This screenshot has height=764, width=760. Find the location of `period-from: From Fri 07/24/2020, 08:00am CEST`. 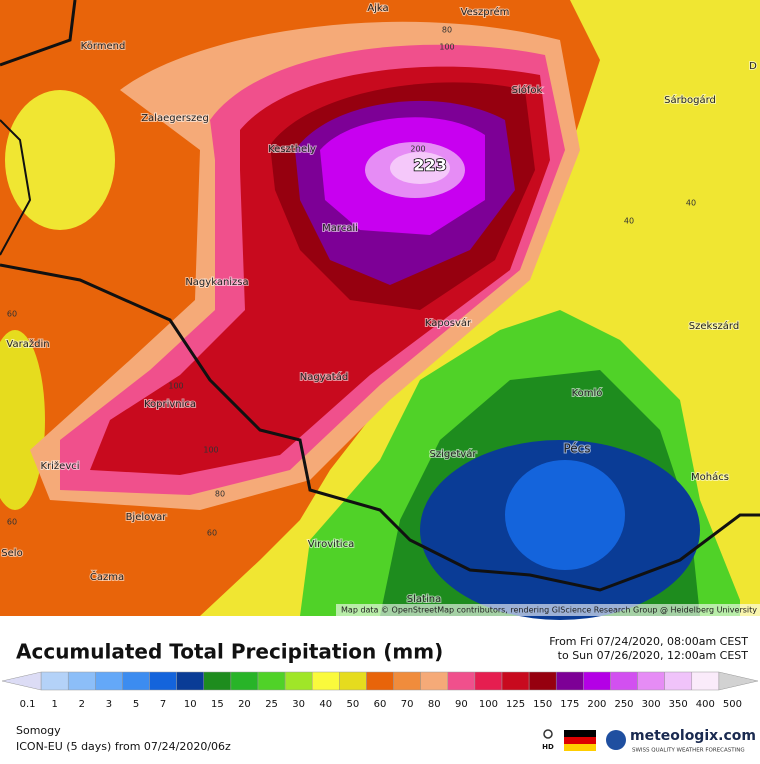

period-from: From Fri 07/24/2020, 08:00am CEST is located at coordinates (648, 641).